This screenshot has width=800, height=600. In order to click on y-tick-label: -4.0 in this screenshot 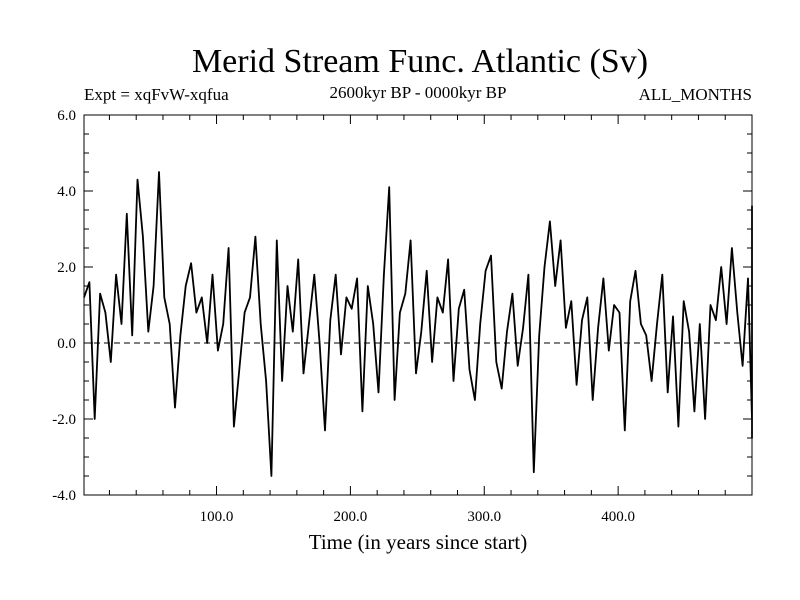, I will do `click(64, 496)`.